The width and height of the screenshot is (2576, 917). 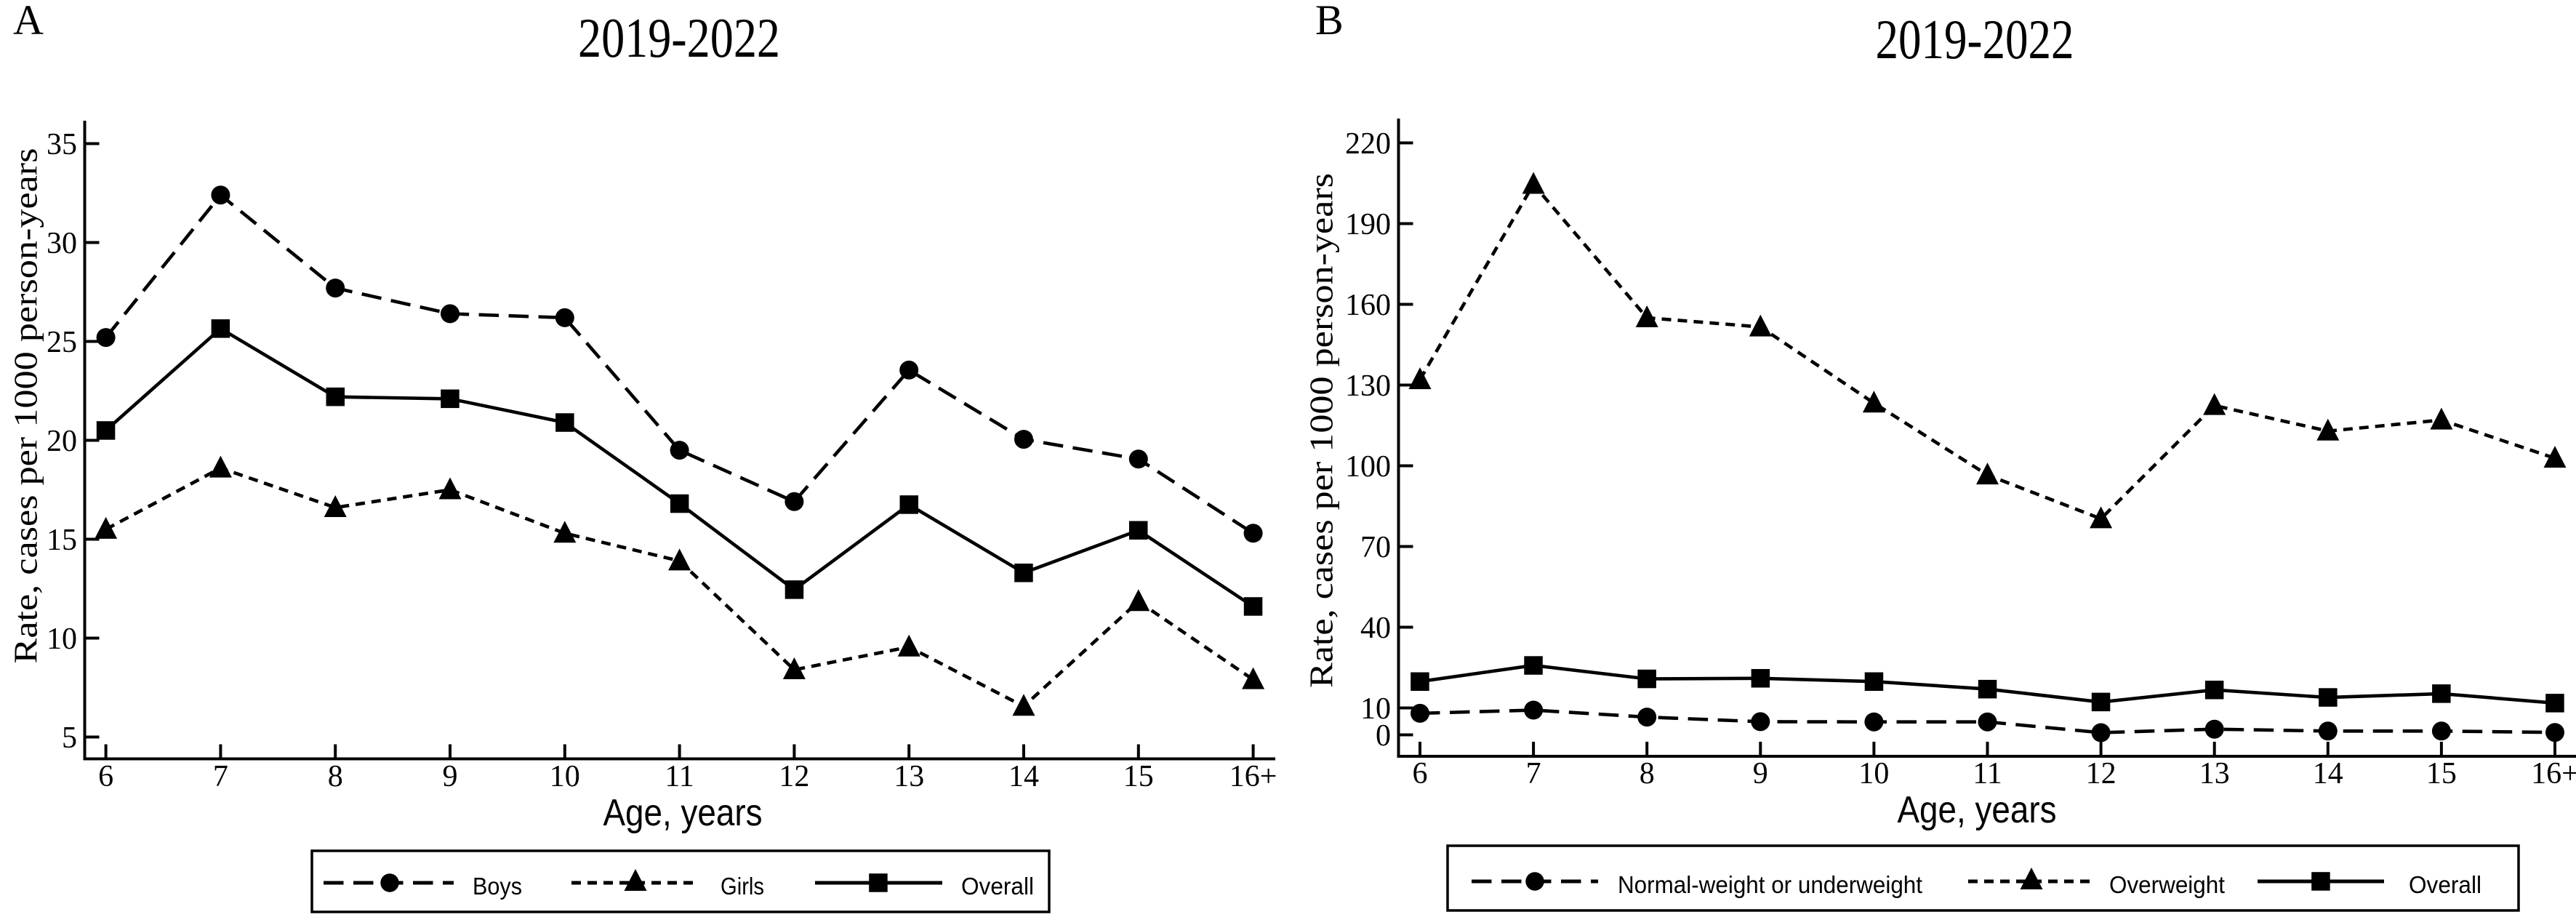 What do you see at coordinates (62, 243) in the screenshot?
I see `svg-text: 30` at bounding box center [62, 243].